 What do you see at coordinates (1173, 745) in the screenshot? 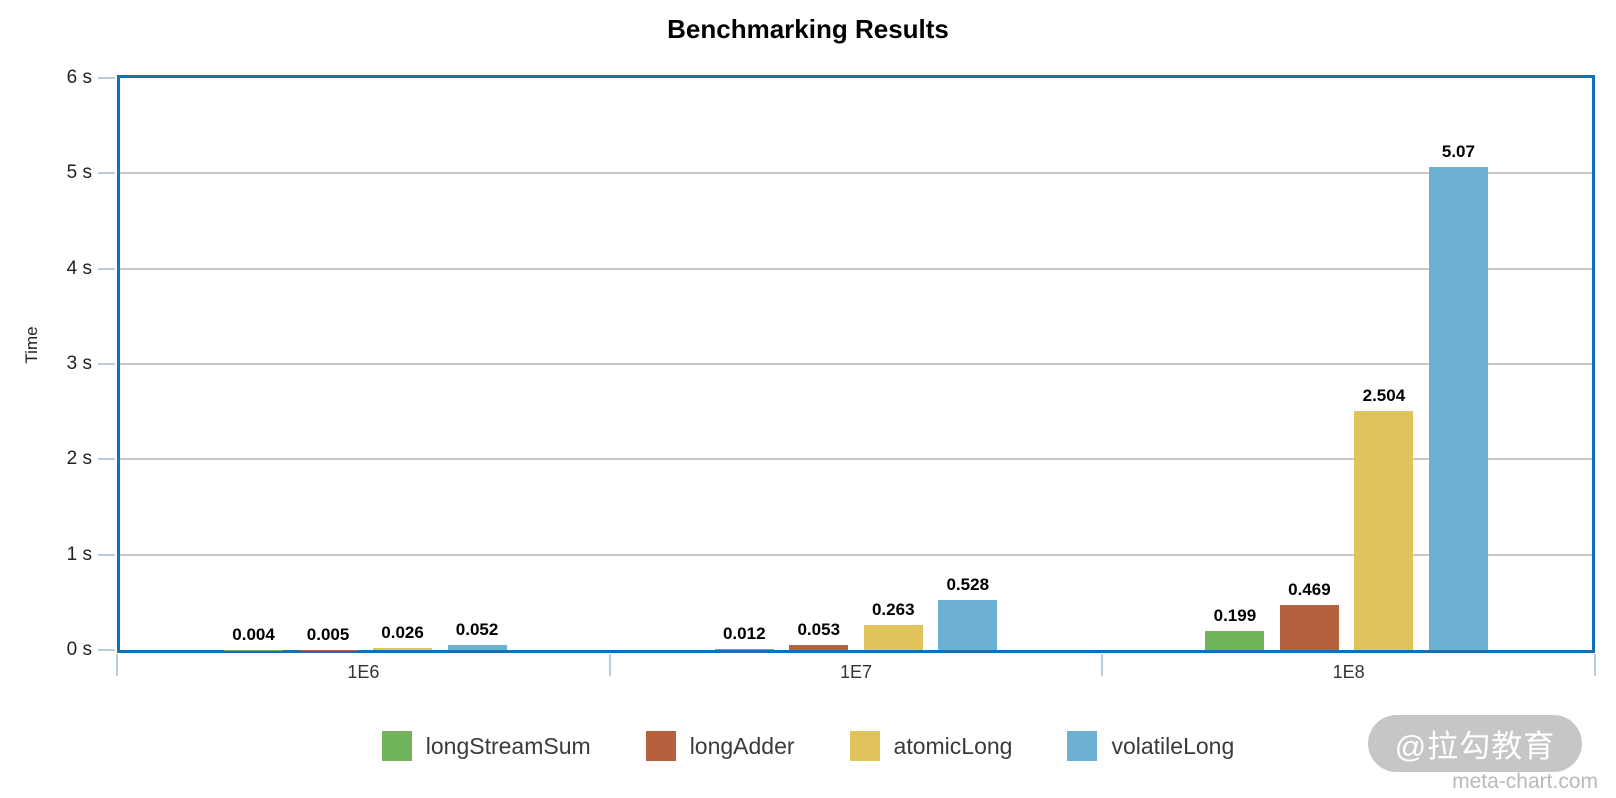
I see `legend-label-volatileLong: volatileLong` at bounding box center [1173, 745].